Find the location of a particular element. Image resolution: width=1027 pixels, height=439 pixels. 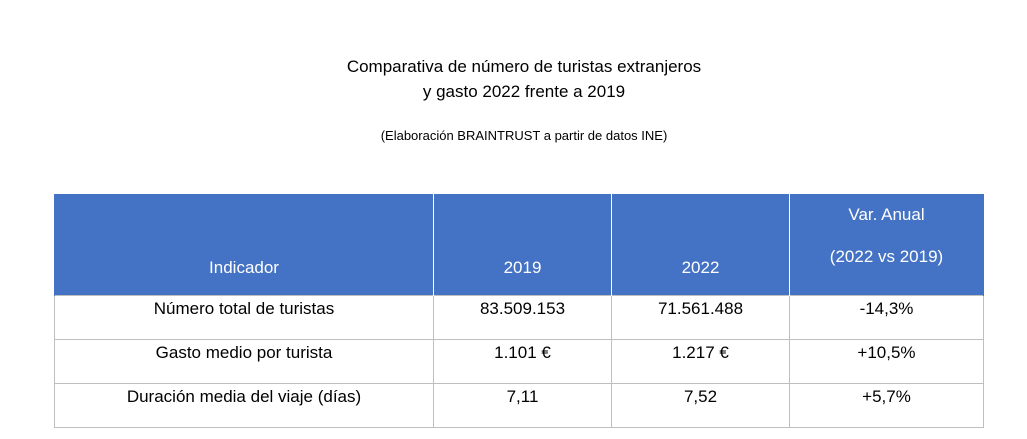

header-var-anual-label: Var. Anual (2022 vs 2019) is located at coordinates (886, 244).